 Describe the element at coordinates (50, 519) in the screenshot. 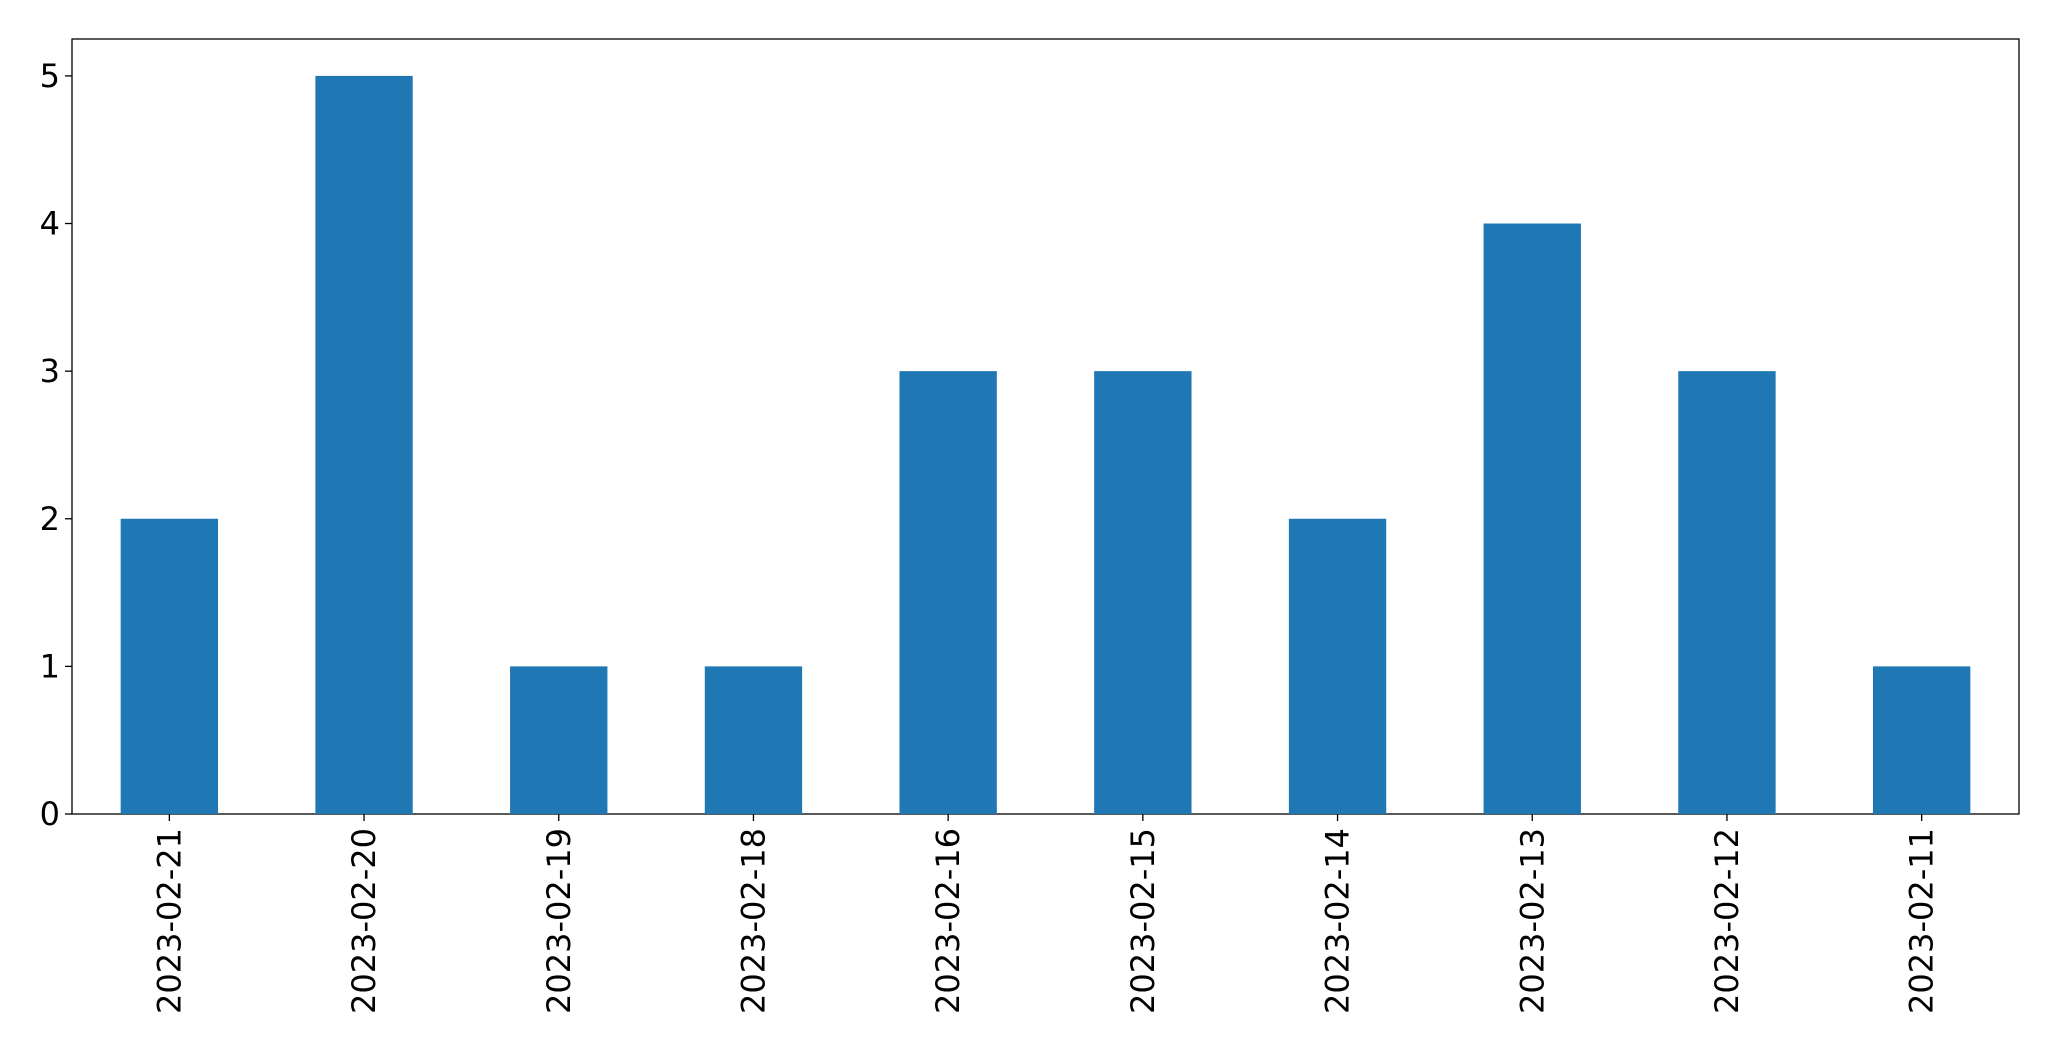

I see `y-tick-label: 2` at that location.